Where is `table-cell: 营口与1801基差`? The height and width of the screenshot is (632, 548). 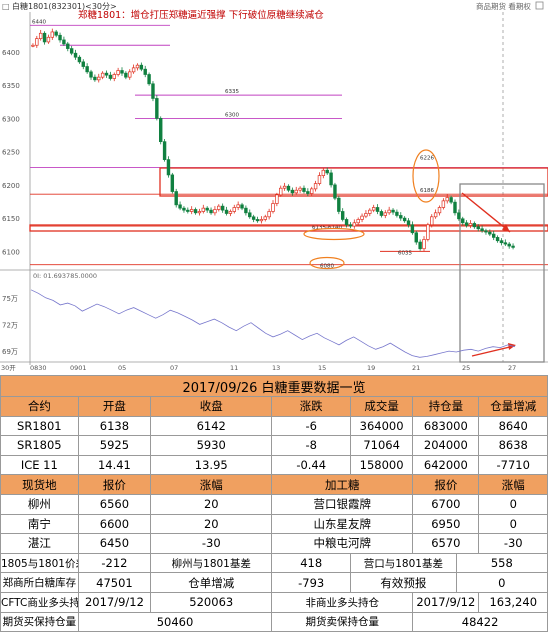
table-cell: 营口与1801基差 is located at coordinates (403, 563).